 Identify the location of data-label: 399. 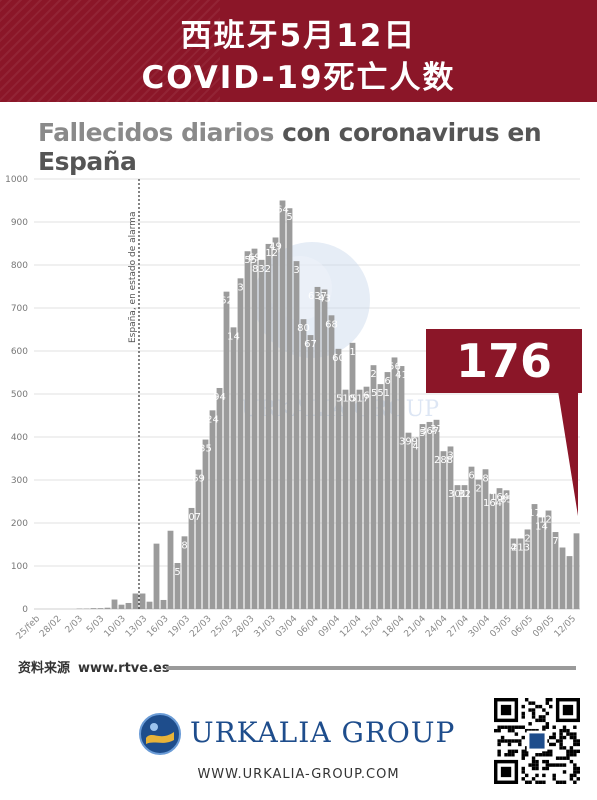
(408, 442).